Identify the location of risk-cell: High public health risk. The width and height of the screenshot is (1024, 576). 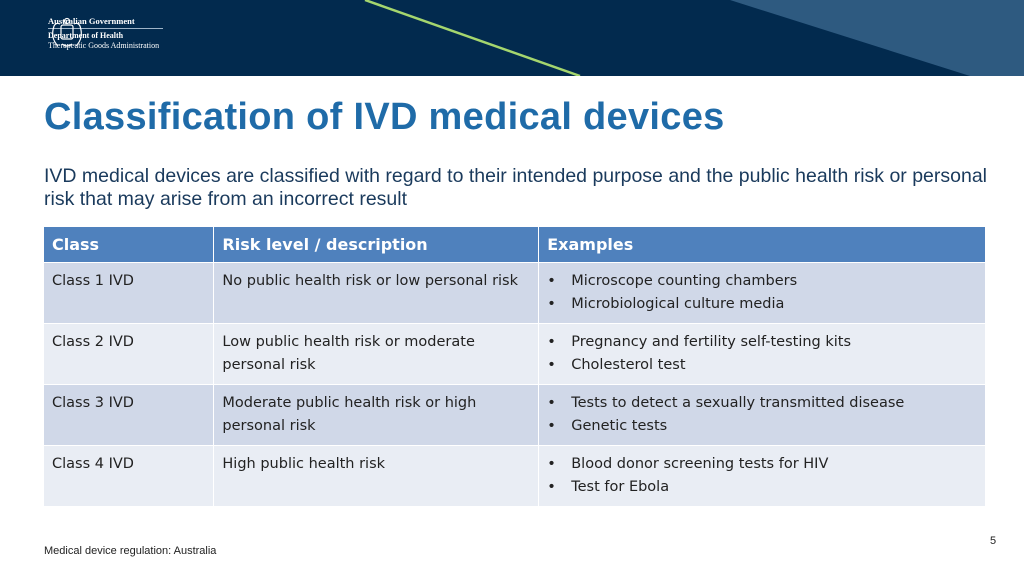
(376, 475).